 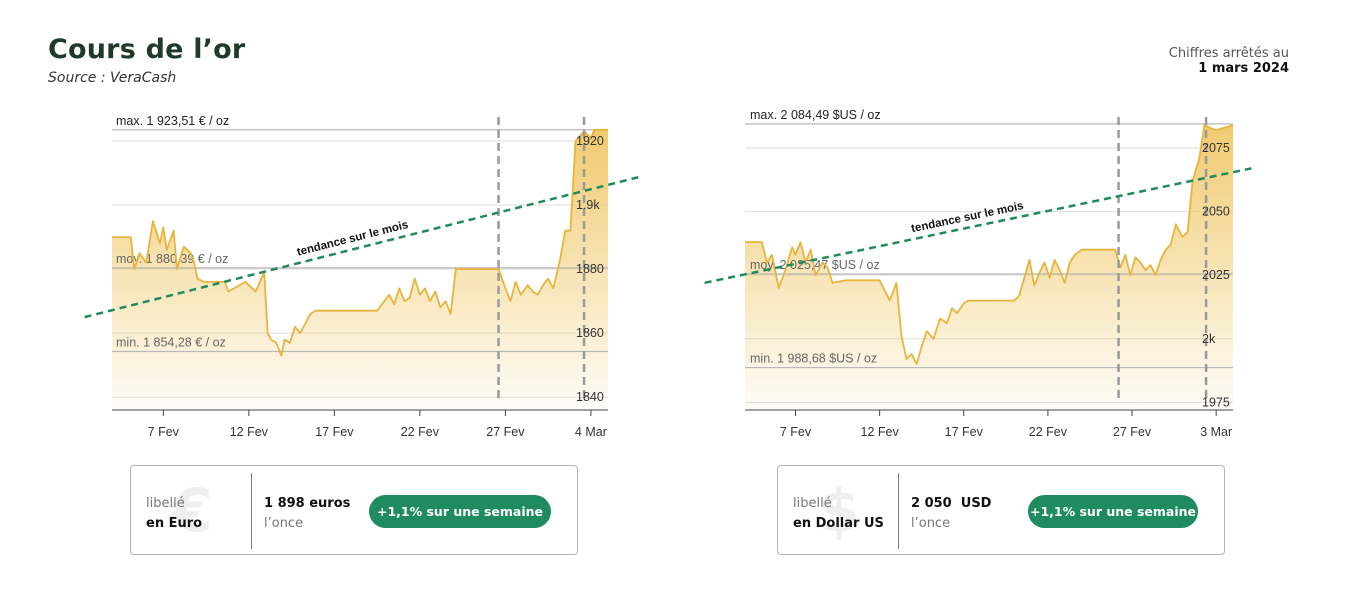 I want to click on y-tick-label: 1880, so click(x=590, y=269).